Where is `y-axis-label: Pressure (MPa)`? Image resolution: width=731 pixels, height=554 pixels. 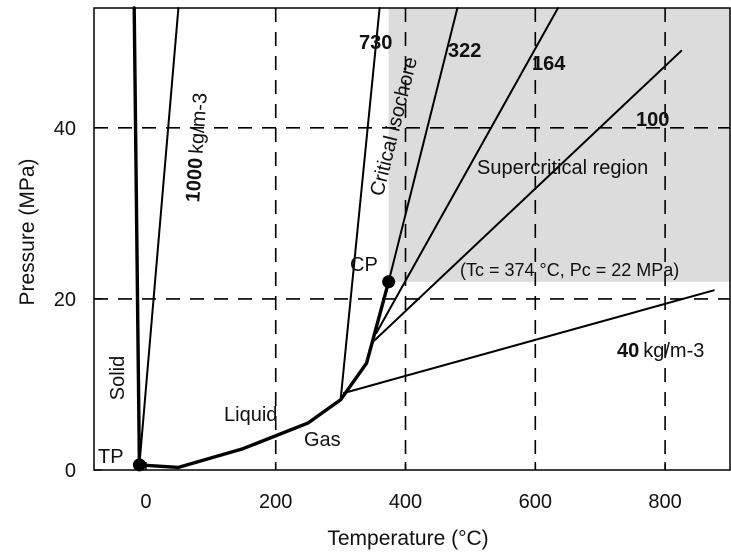 y-axis-label: Pressure (MPa) is located at coordinates (27, 231).